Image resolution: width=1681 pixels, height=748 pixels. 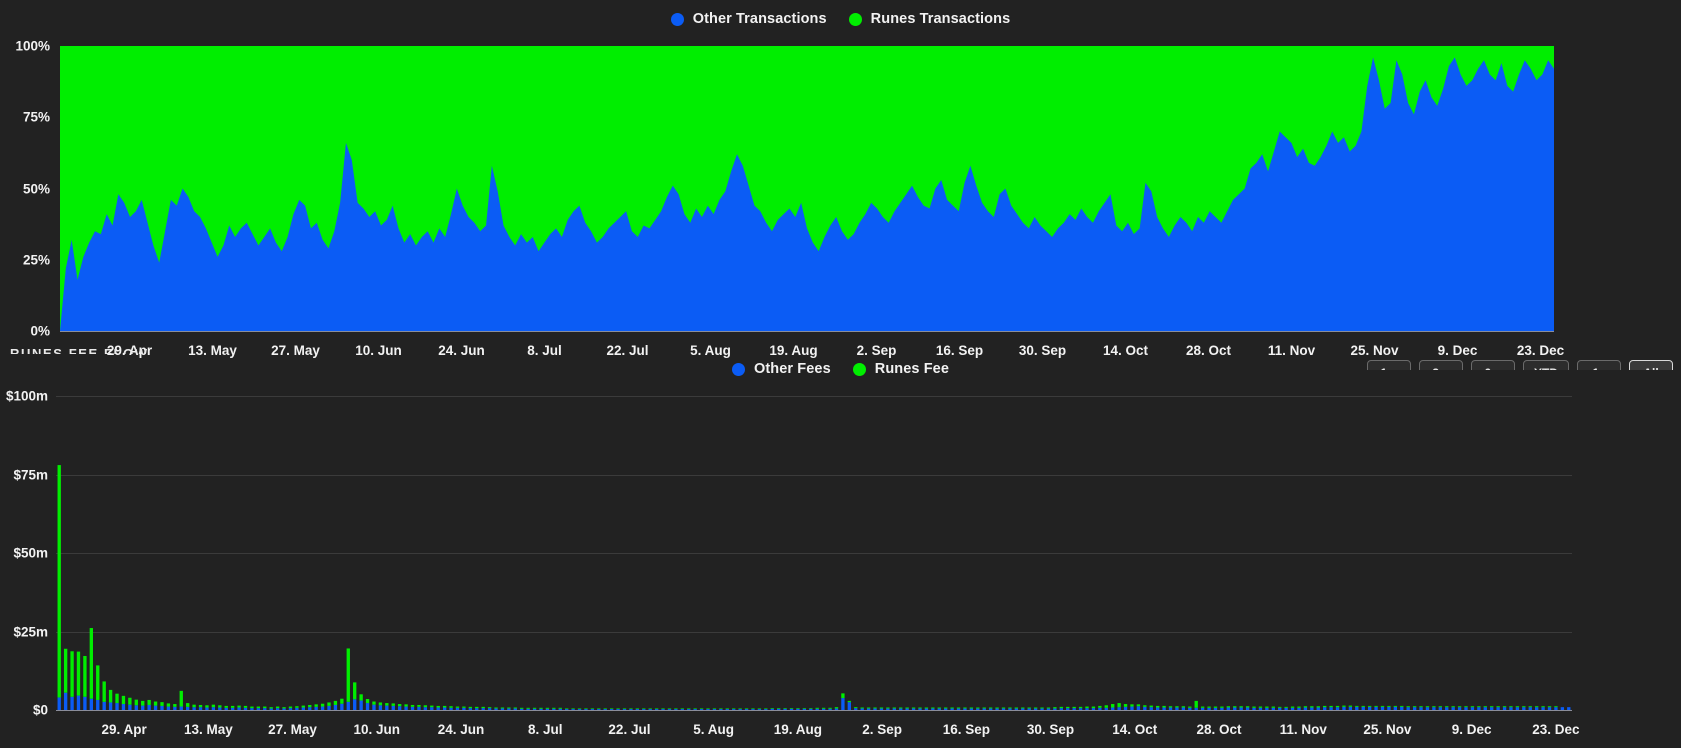 What do you see at coordinates (814, 710) in the screenshot?
I see `chart2-axis-line` at bounding box center [814, 710].